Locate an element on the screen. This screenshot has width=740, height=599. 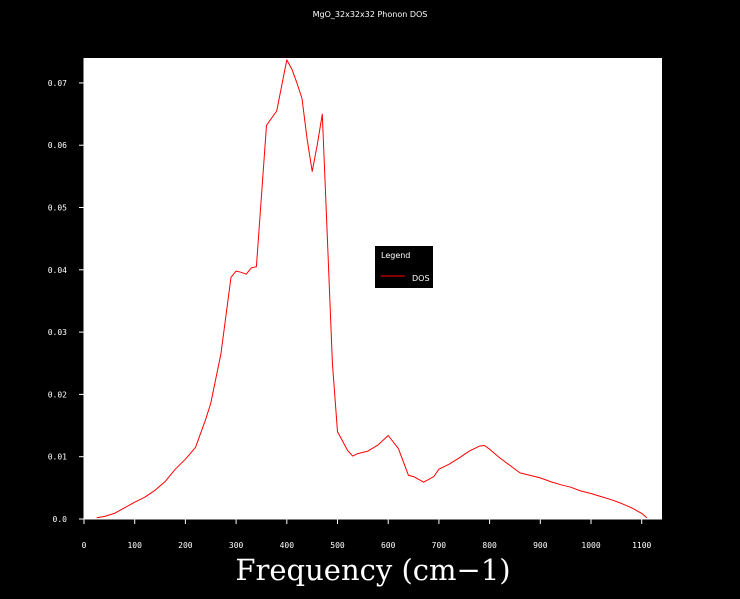
y-tick-label: 0.07 is located at coordinates (57, 83).